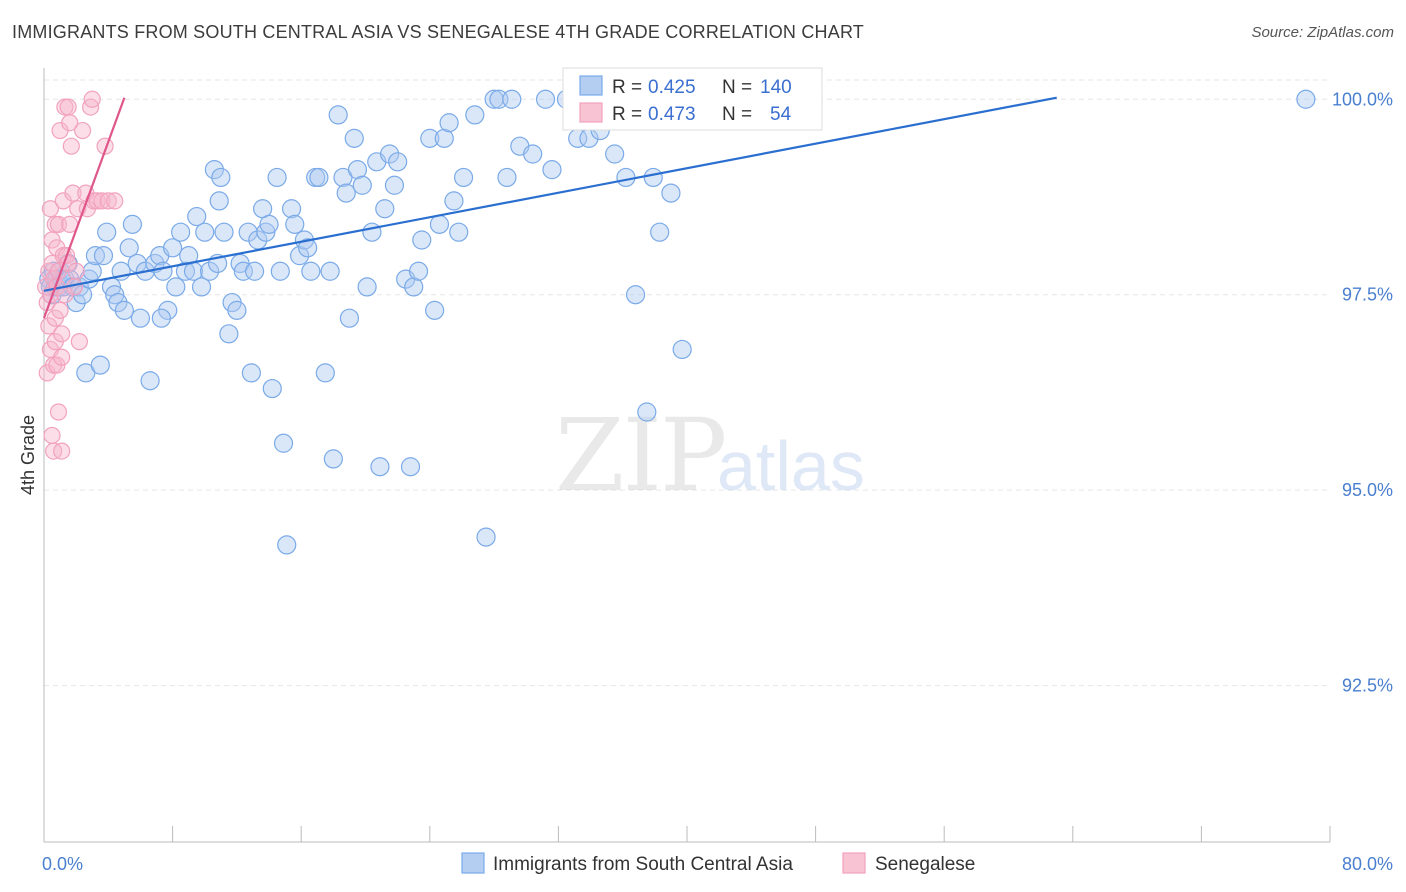 The image size is (1406, 892). Describe the element at coordinates (591, 112) in the screenshot. I see `legend-swatch-senegalese` at that location.